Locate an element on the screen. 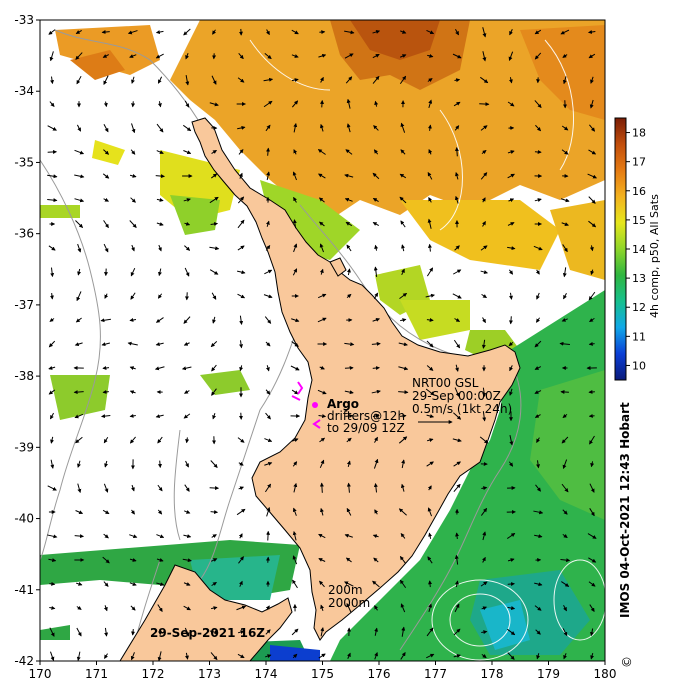 This screenshot has height=695, width=676. colorbar-ticks: 10 11 12 13 14 15 16 17 18 is located at coordinates (636, 249).